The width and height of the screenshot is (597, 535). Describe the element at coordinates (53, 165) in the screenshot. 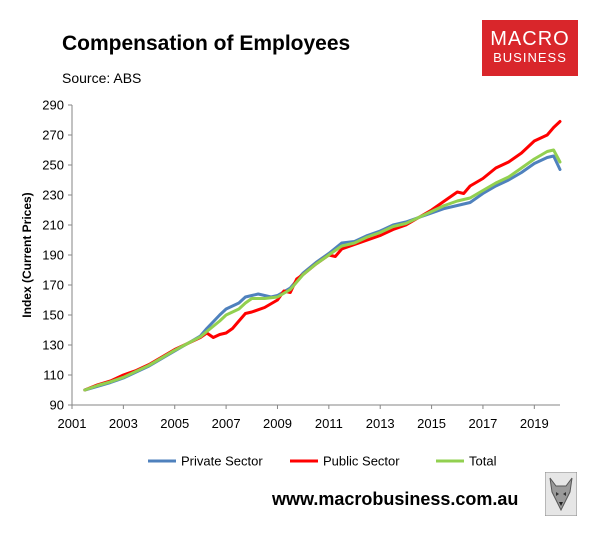

I see `y-tick-label: 250` at that location.